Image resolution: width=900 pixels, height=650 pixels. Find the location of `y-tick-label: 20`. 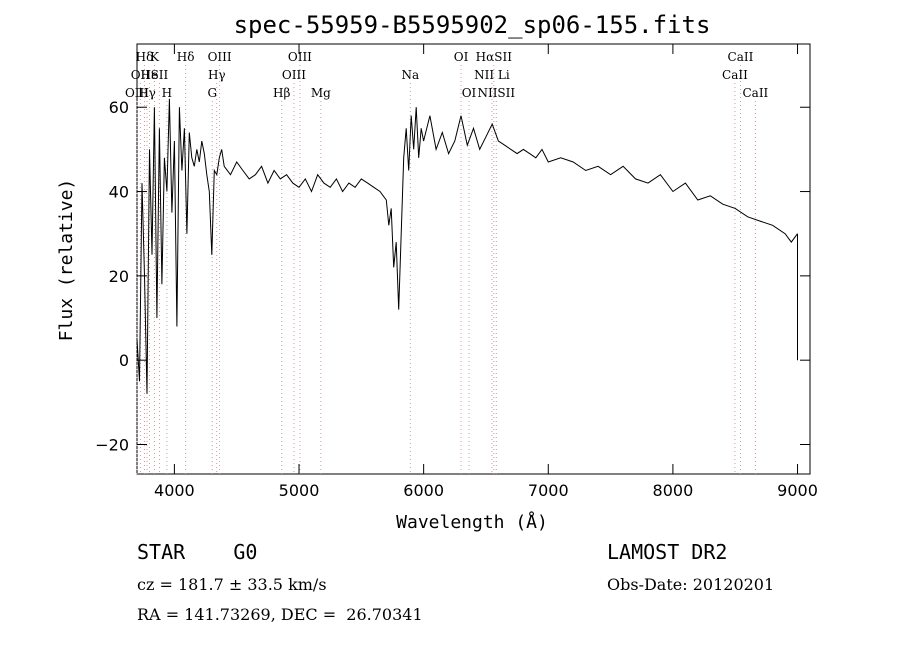

y-tick-label: 20 is located at coordinates (119, 276).